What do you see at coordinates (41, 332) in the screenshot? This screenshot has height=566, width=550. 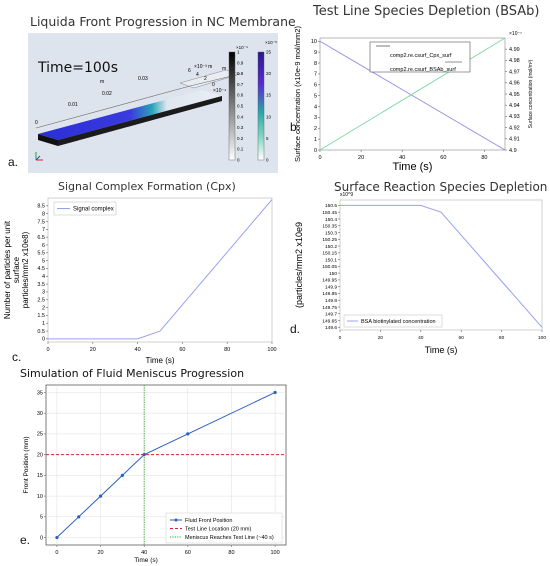 I see `y-tick-label: 0.5` at bounding box center [41, 332].